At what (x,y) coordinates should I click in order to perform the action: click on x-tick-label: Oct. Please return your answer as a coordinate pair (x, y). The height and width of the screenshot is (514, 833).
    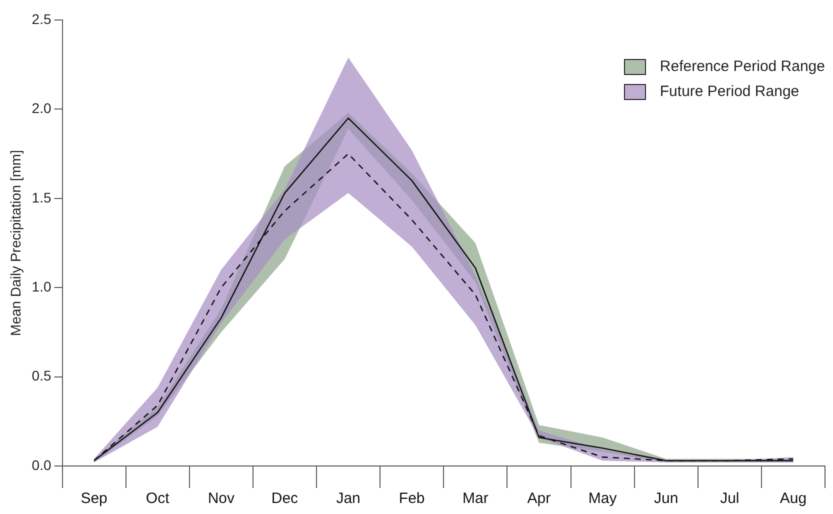
    Looking at the image, I should click on (158, 499).